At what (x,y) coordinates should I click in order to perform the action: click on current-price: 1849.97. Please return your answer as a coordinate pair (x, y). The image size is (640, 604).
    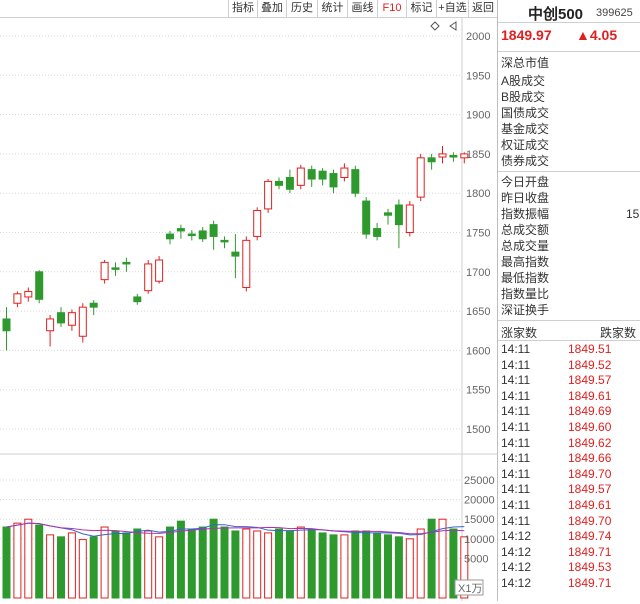
    Looking at the image, I should click on (526, 35).